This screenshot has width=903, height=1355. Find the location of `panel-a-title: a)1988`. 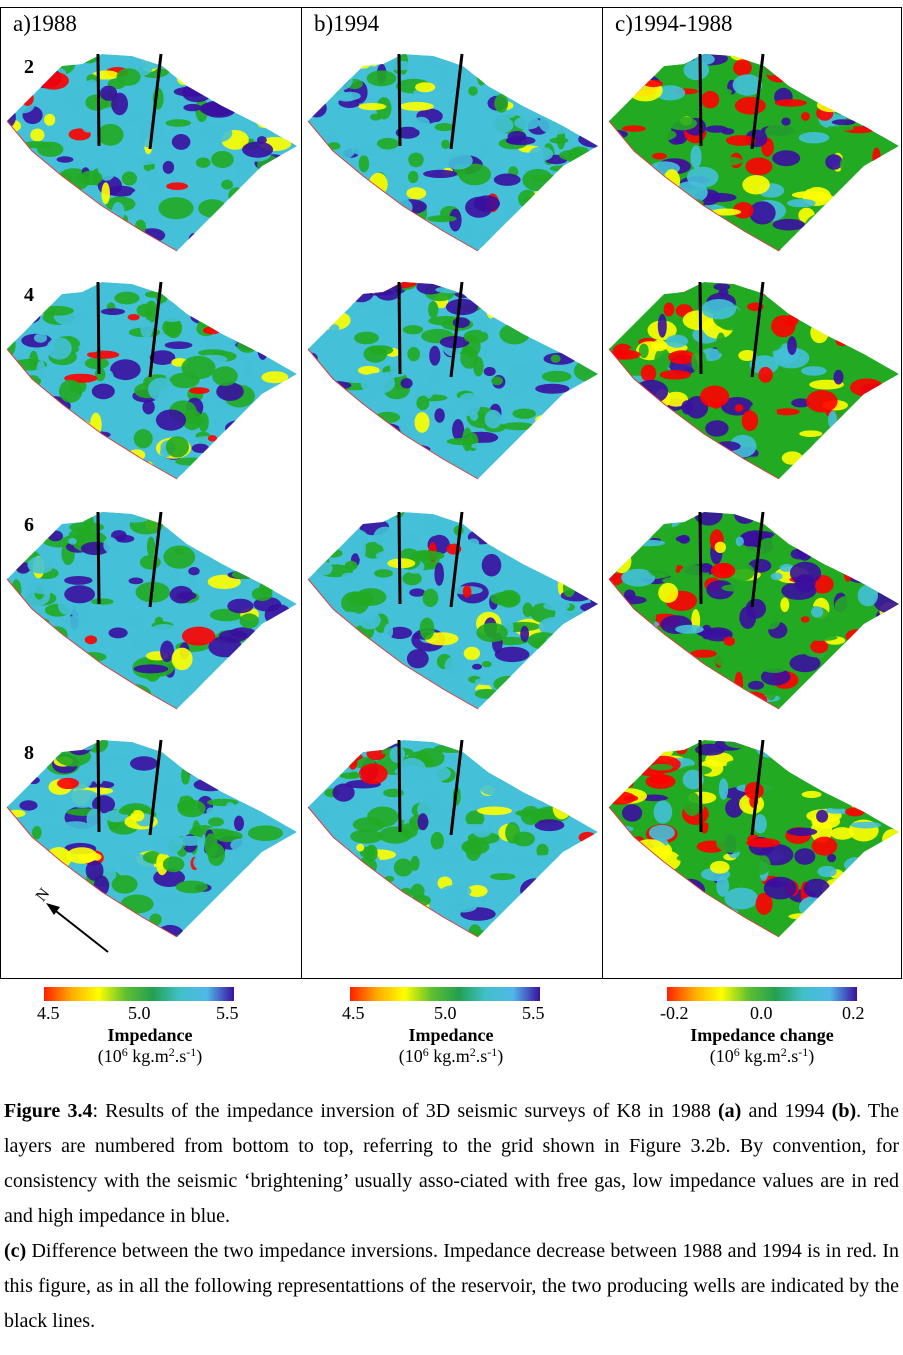

panel-a-title: a)1988 is located at coordinates (45, 23).